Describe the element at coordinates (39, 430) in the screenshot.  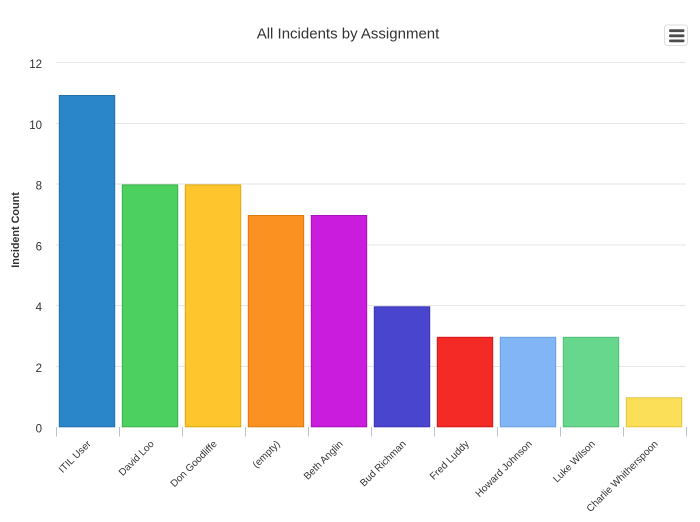
I see `svg-text: 0` at that location.